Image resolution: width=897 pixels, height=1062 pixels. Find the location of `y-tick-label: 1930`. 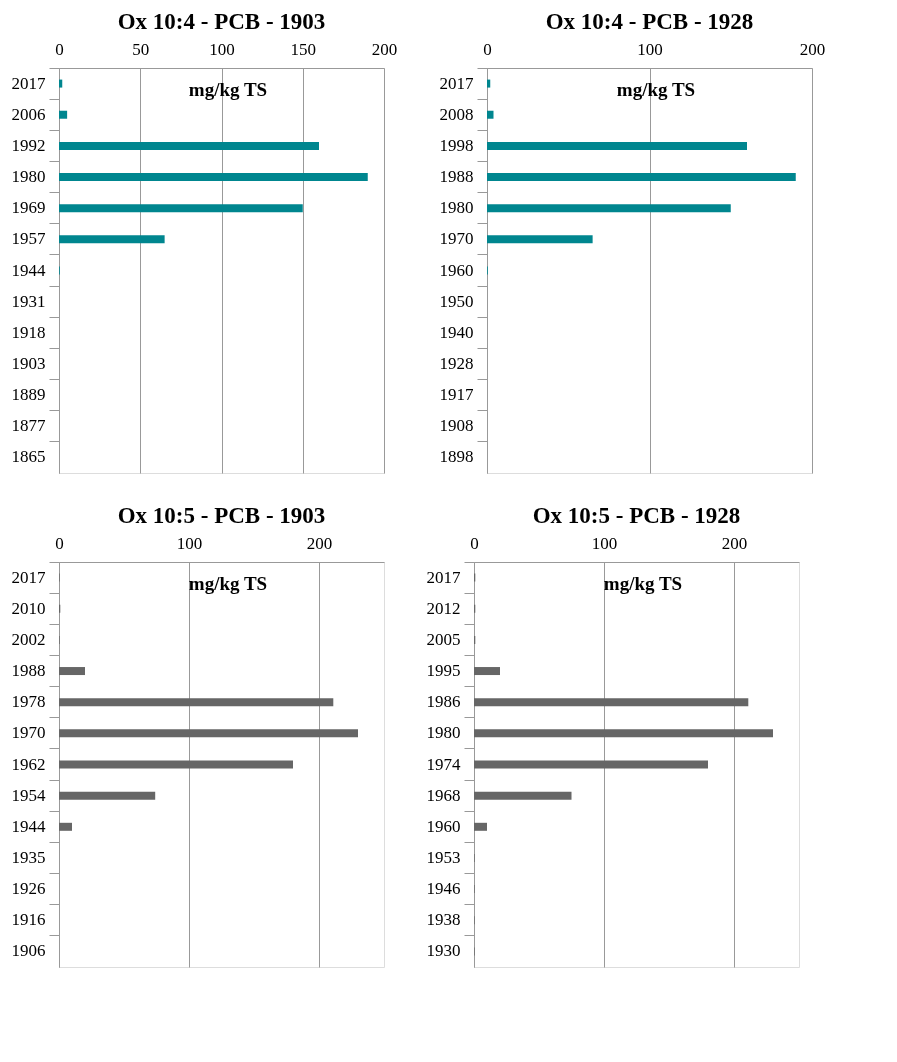

y-tick-label: 1930 is located at coordinates (443, 951).